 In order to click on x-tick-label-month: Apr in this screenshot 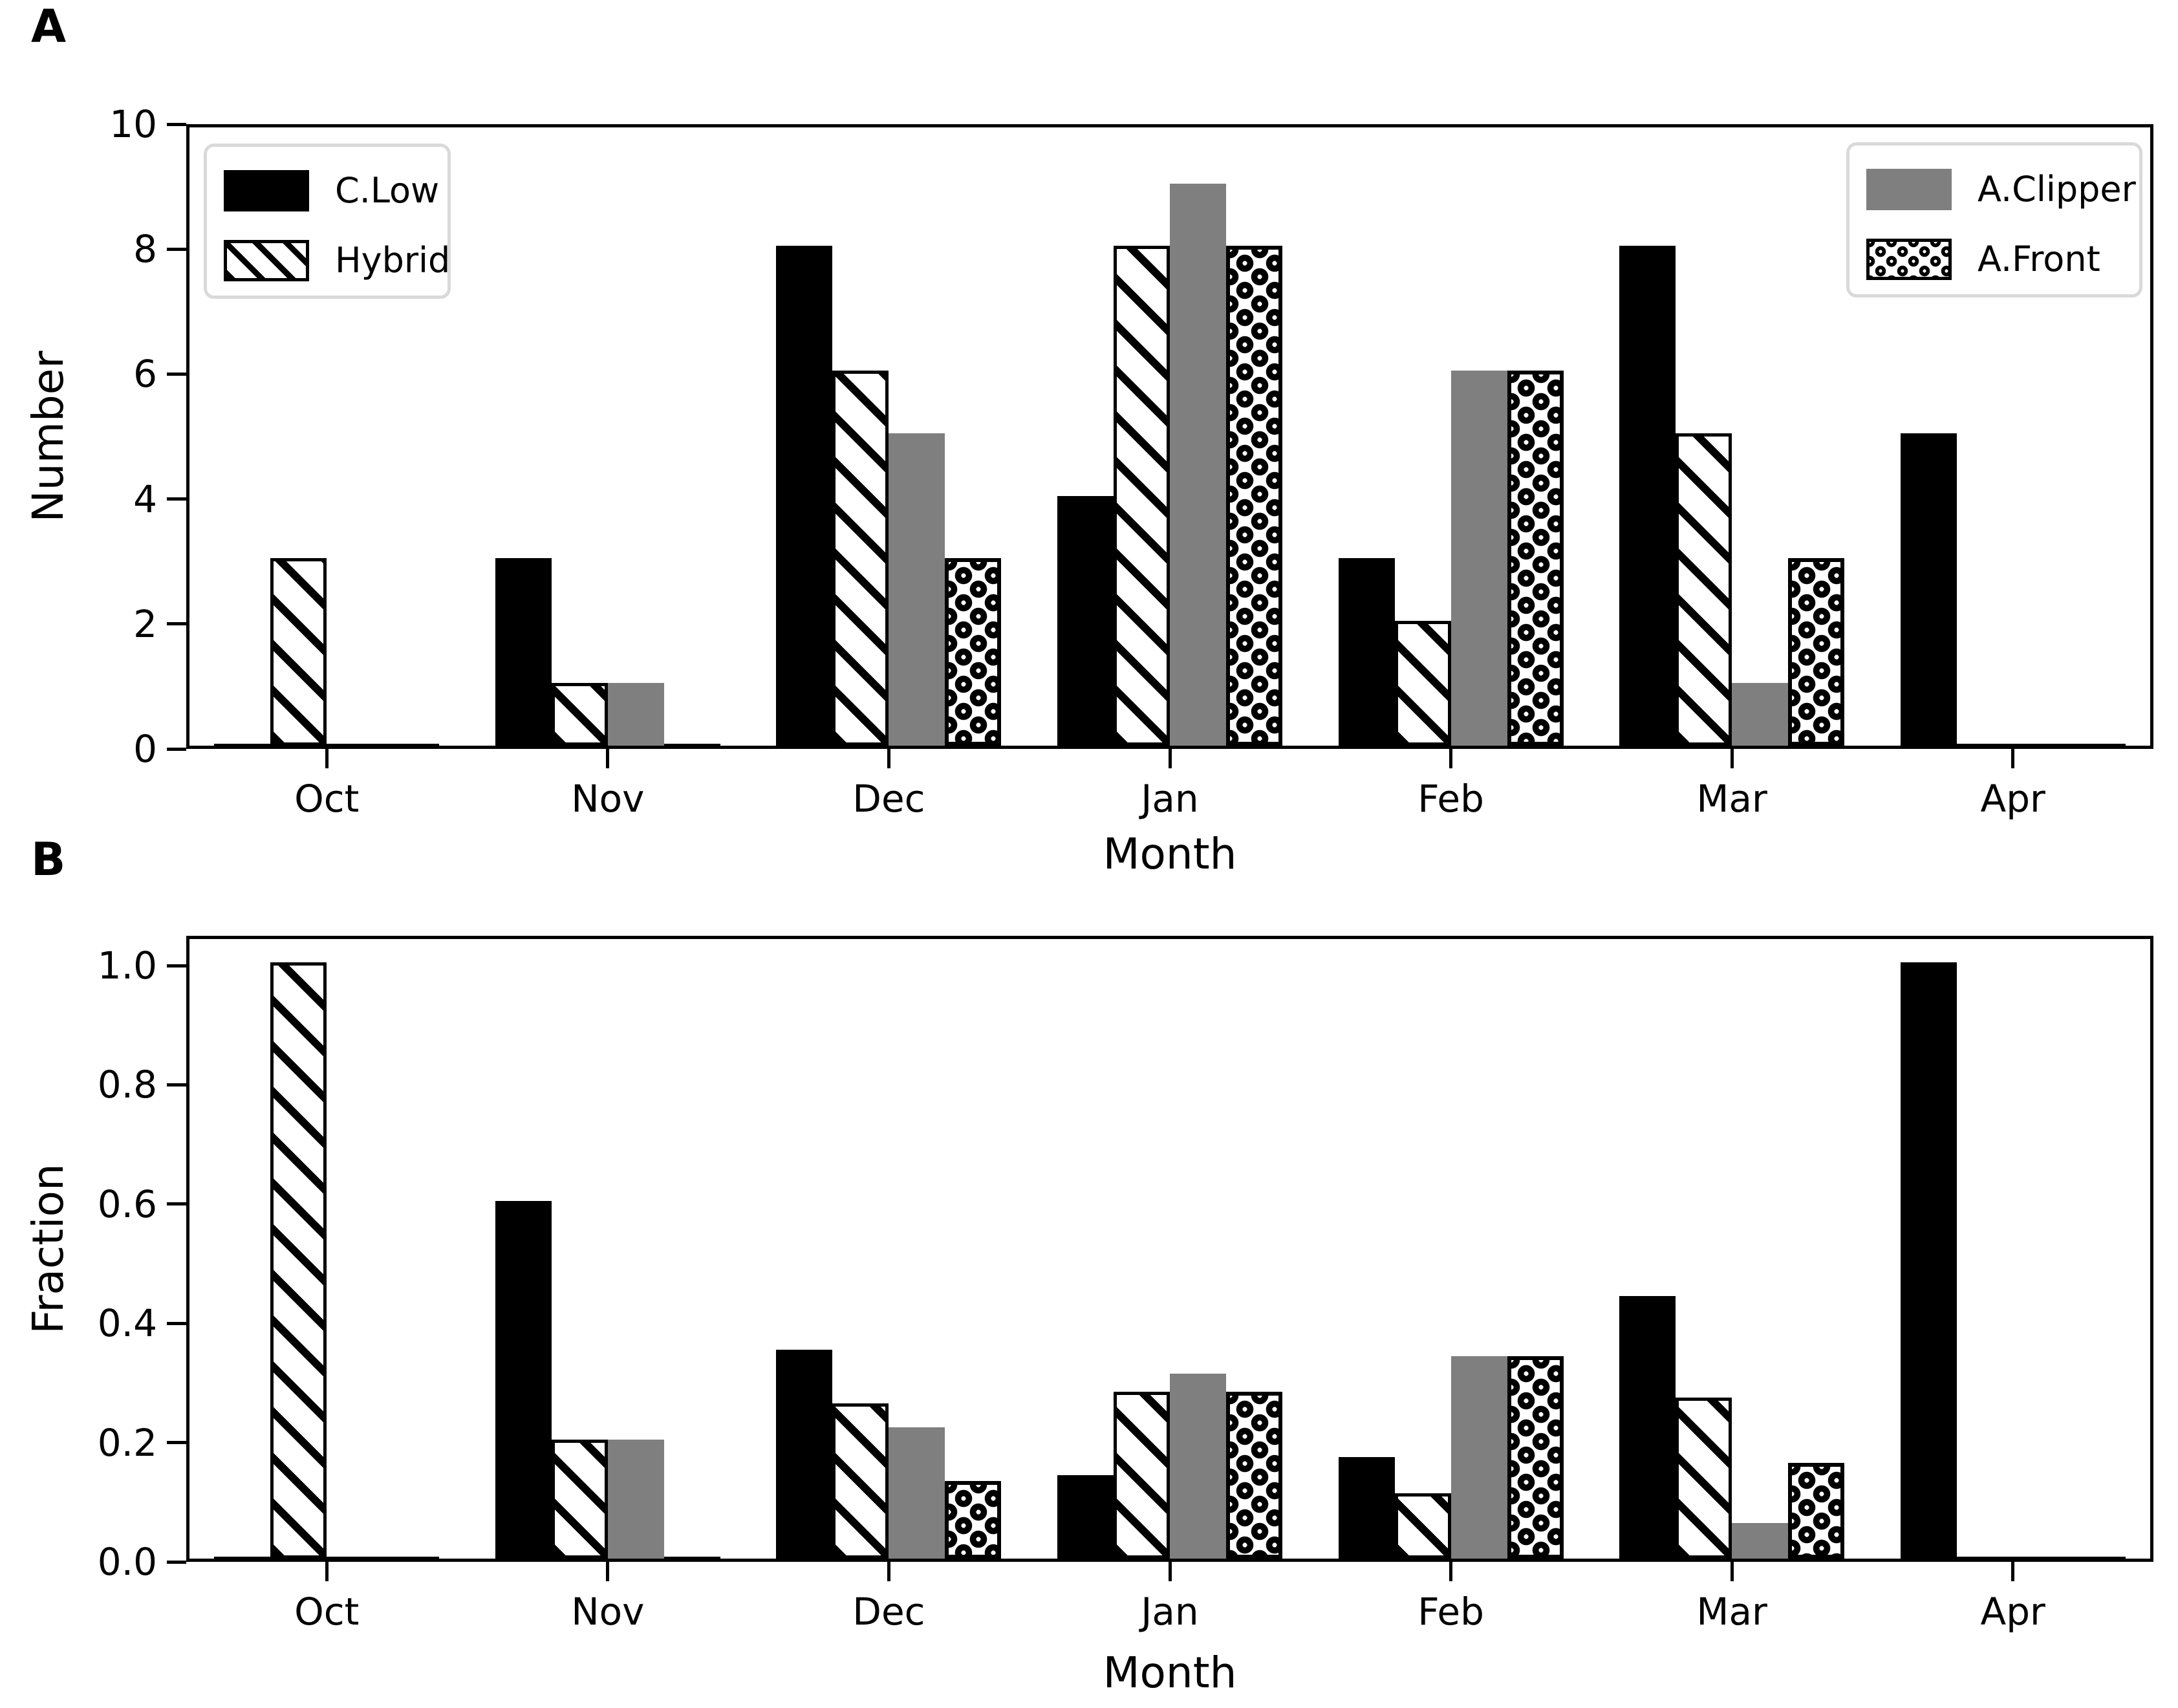, I will do `click(2012, 799)`.